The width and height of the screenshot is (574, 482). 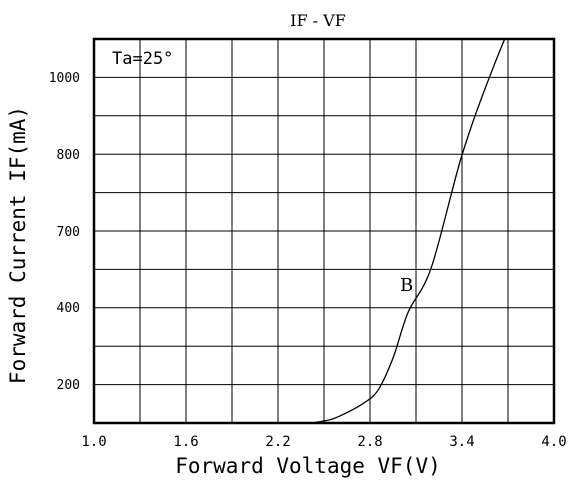 What do you see at coordinates (68, 155) in the screenshot?
I see `y-tick-label: 800` at bounding box center [68, 155].